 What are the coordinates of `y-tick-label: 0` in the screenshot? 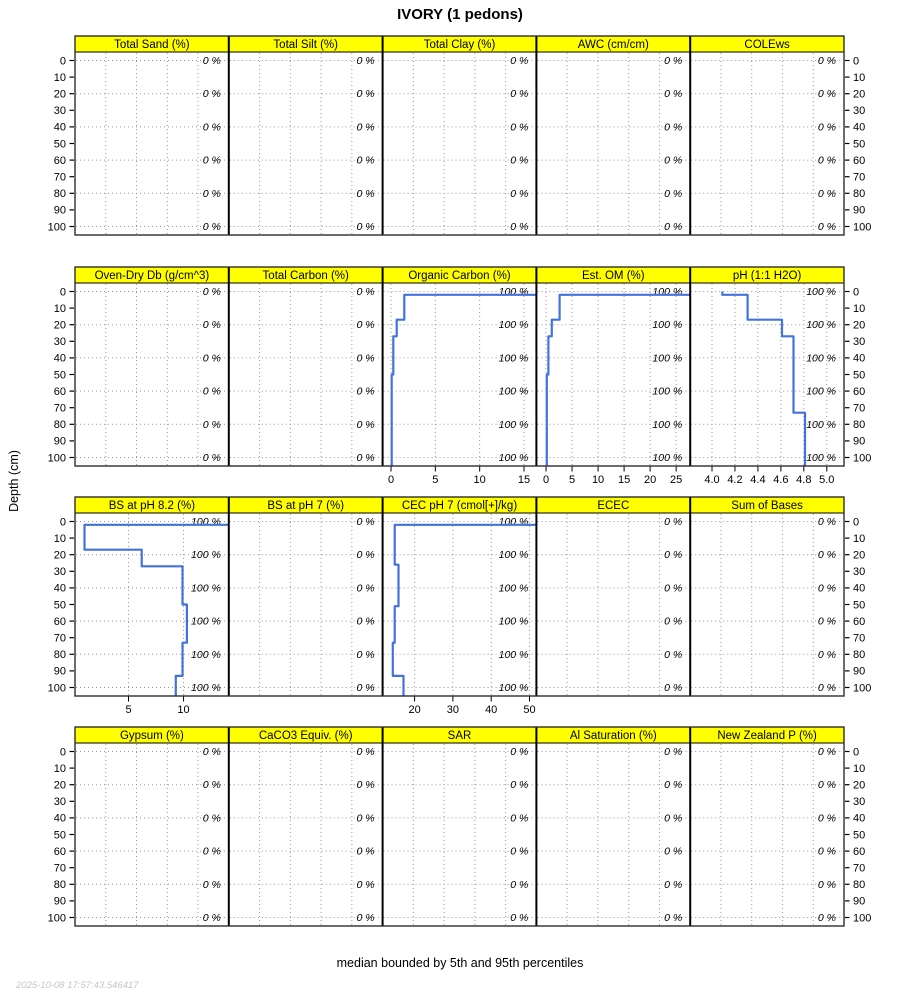 It's located at (856, 522).